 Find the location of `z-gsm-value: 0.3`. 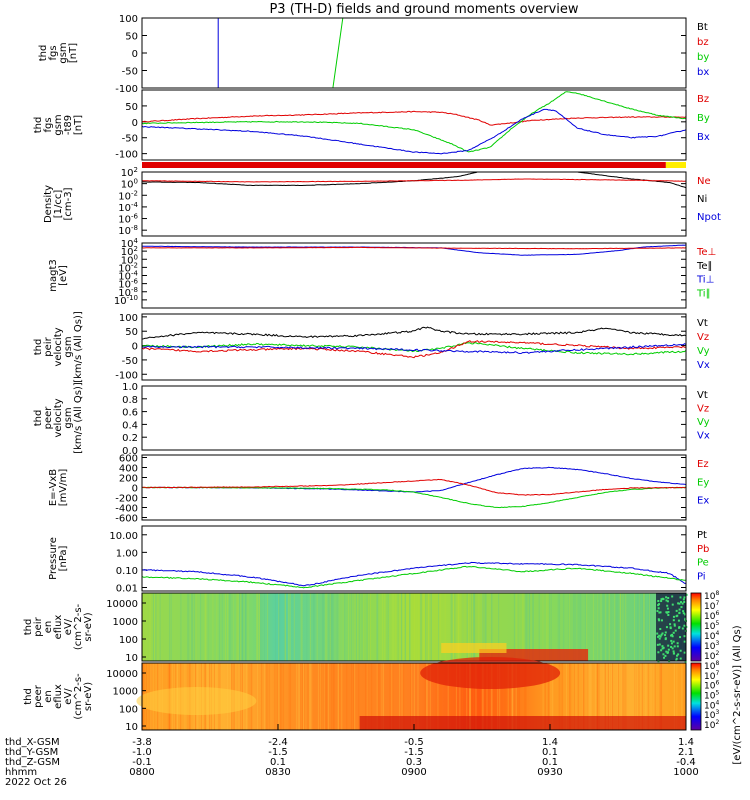

z-gsm-value: 0.3 is located at coordinates (414, 762).